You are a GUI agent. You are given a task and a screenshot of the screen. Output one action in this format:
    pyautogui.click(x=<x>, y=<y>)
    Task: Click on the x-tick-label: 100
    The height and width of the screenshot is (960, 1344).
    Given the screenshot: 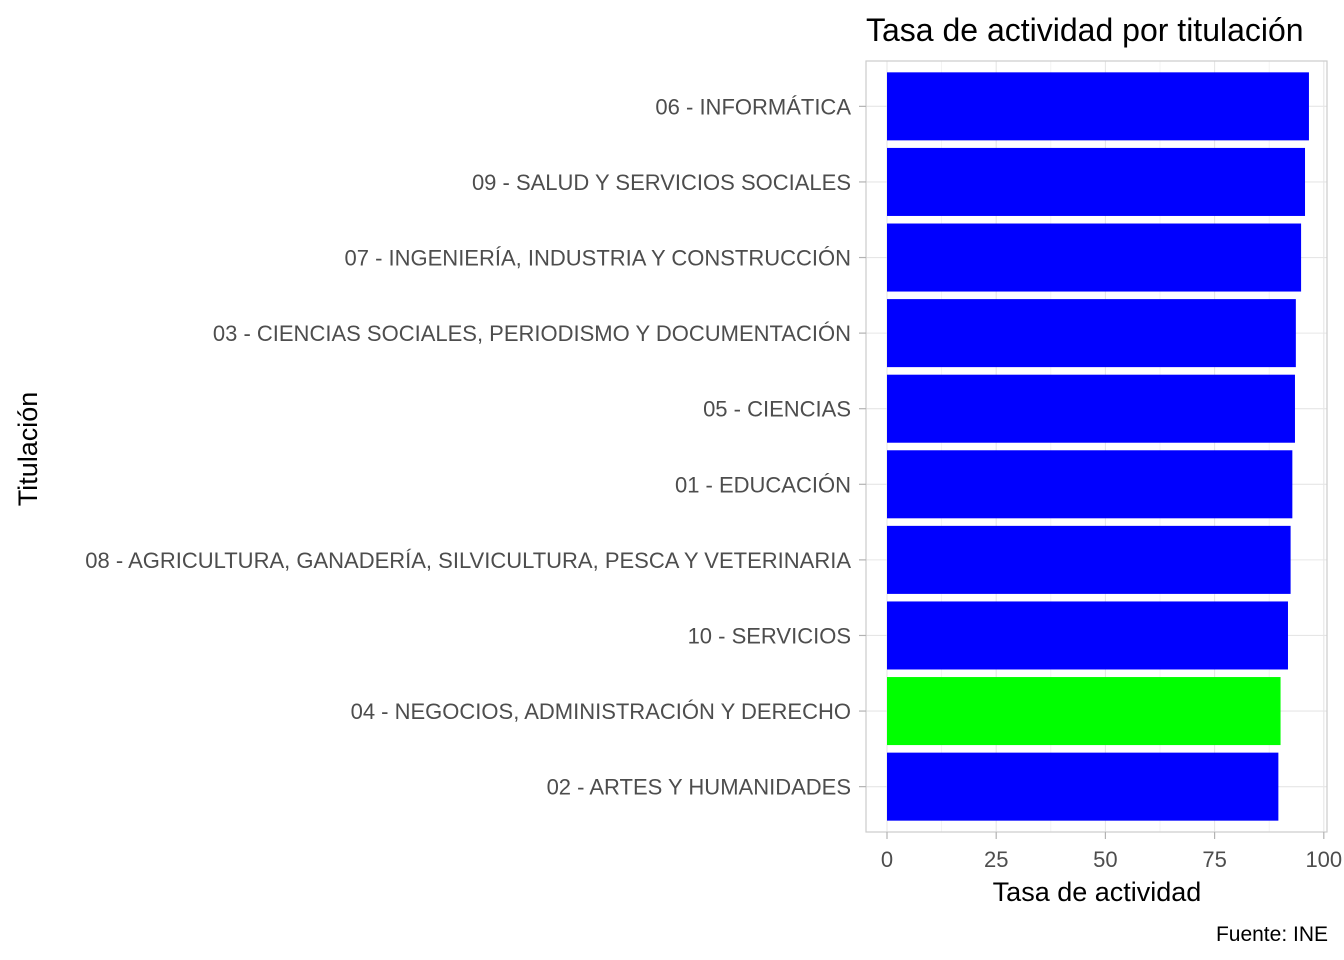 What is the action you would take?
    pyautogui.click(x=1323, y=859)
    